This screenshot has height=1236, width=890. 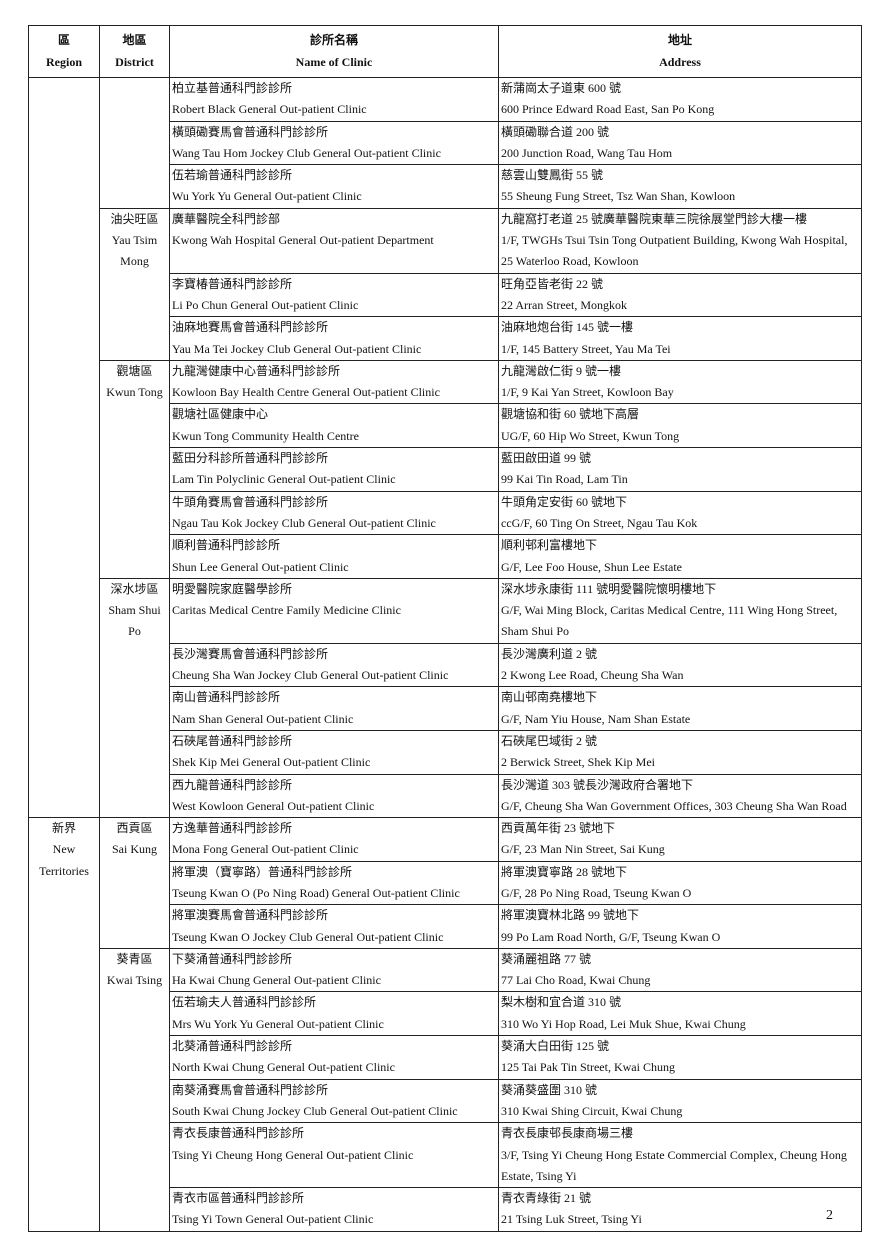 What do you see at coordinates (587, 152) in the screenshot?
I see `clinic-address-cell-en: 200 Junction Road, Wang Tau Hom` at bounding box center [587, 152].